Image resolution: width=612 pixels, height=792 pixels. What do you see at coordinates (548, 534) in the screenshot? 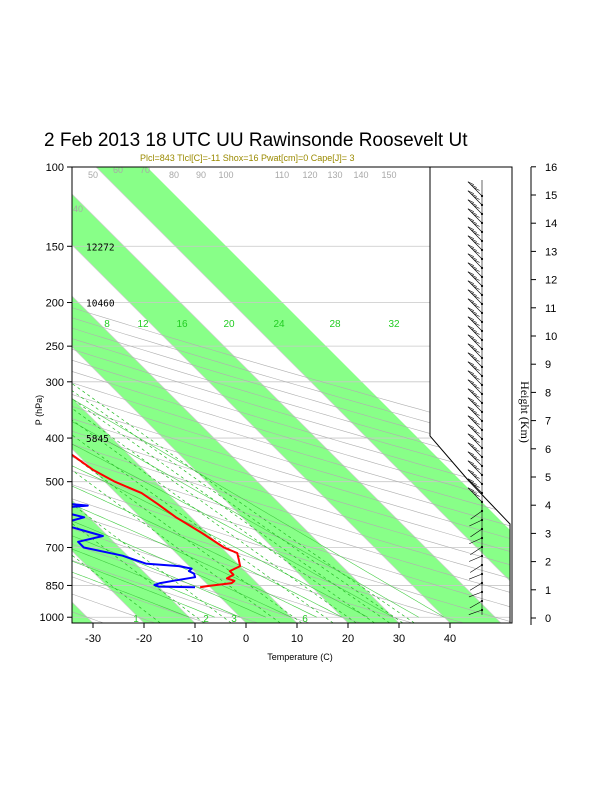
I see `height-tick-label: 3` at bounding box center [548, 534].